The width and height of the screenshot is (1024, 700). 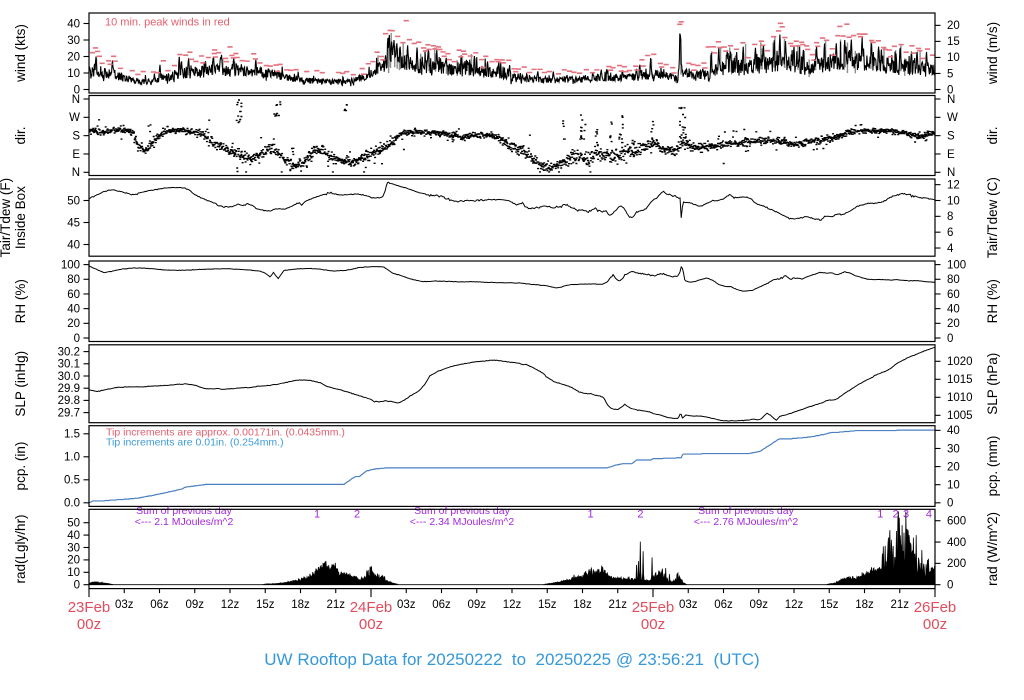 What do you see at coordinates (653, 607) in the screenshot?
I see `x-date-label: 25Feb` at bounding box center [653, 607].